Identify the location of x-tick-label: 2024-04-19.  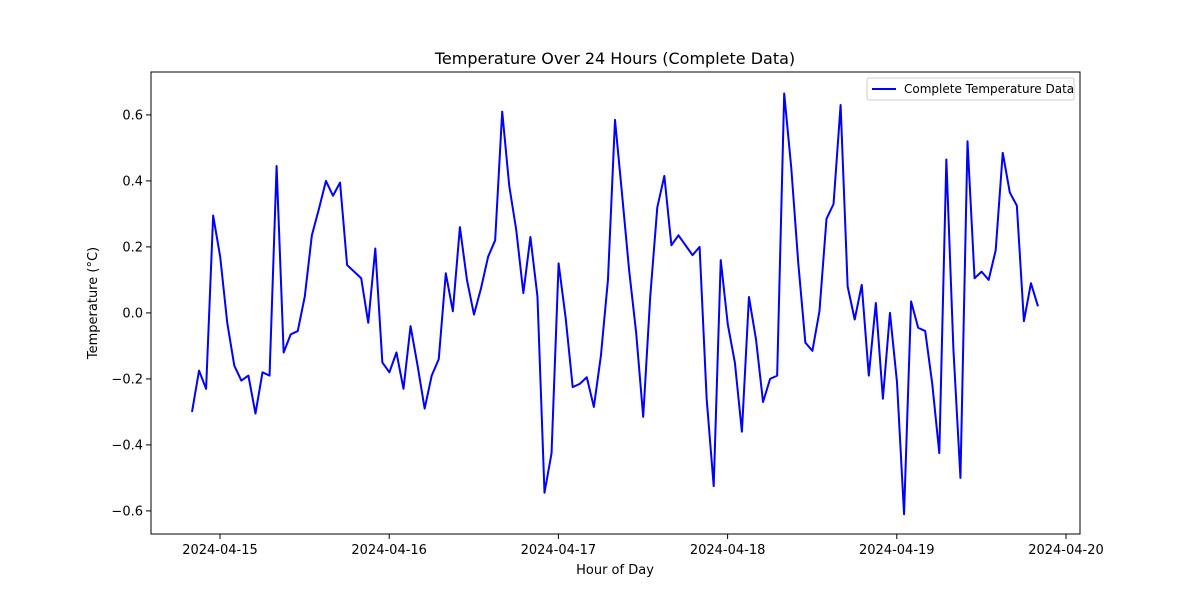
(897, 550).